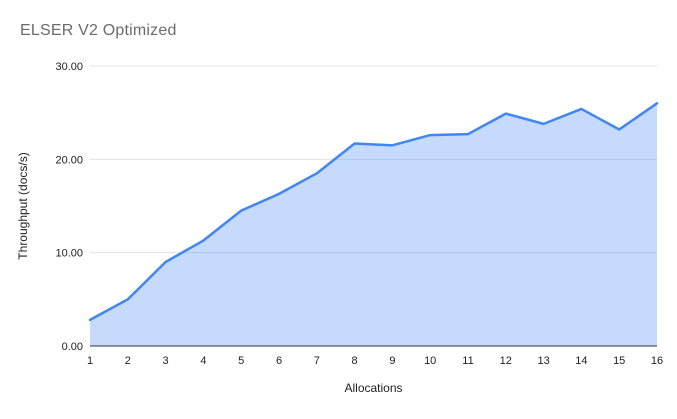 Image resolution: width=677 pixels, height=419 pixels. Describe the element at coordinates (543, 361) in the screenshot. I see `x-tick-label: 13` at that location.